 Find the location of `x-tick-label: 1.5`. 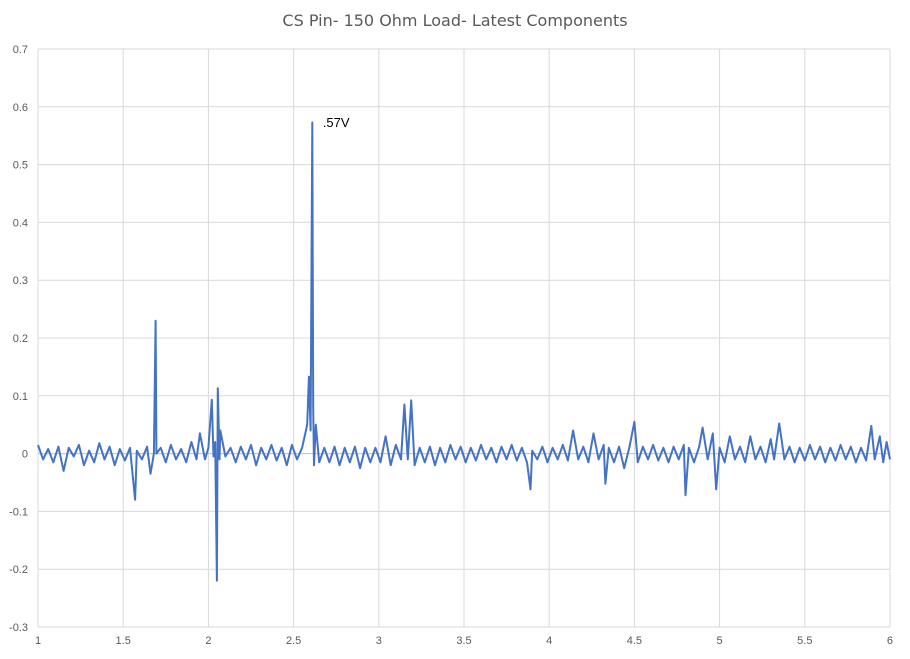

x-tick-label: 1.5 is located at coordinates (123, 641).